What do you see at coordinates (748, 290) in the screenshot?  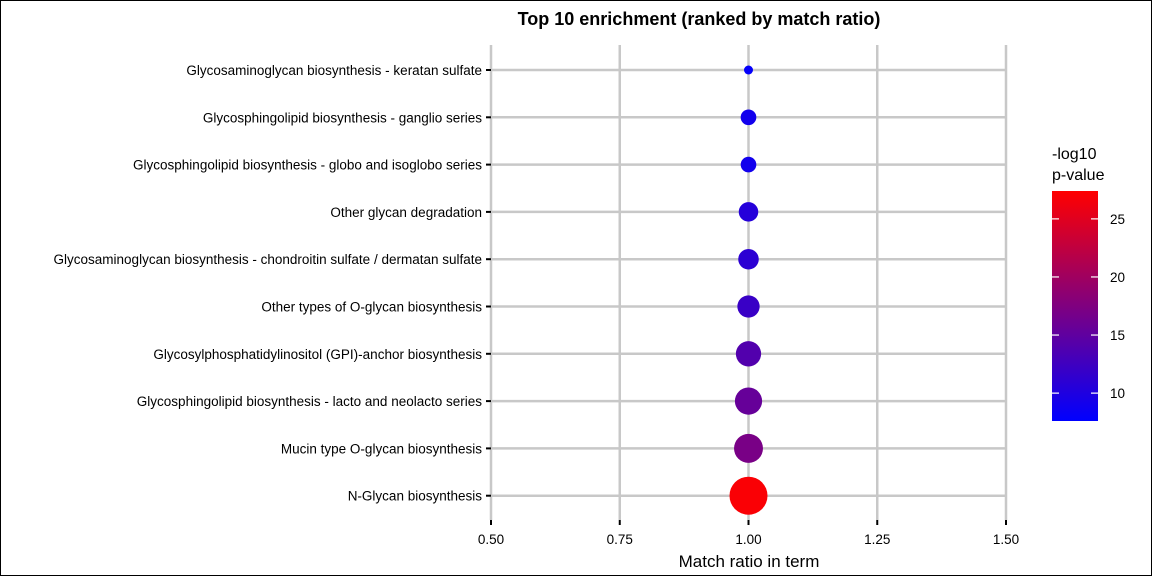 I see `data-points` at bounding box center [748, 290].